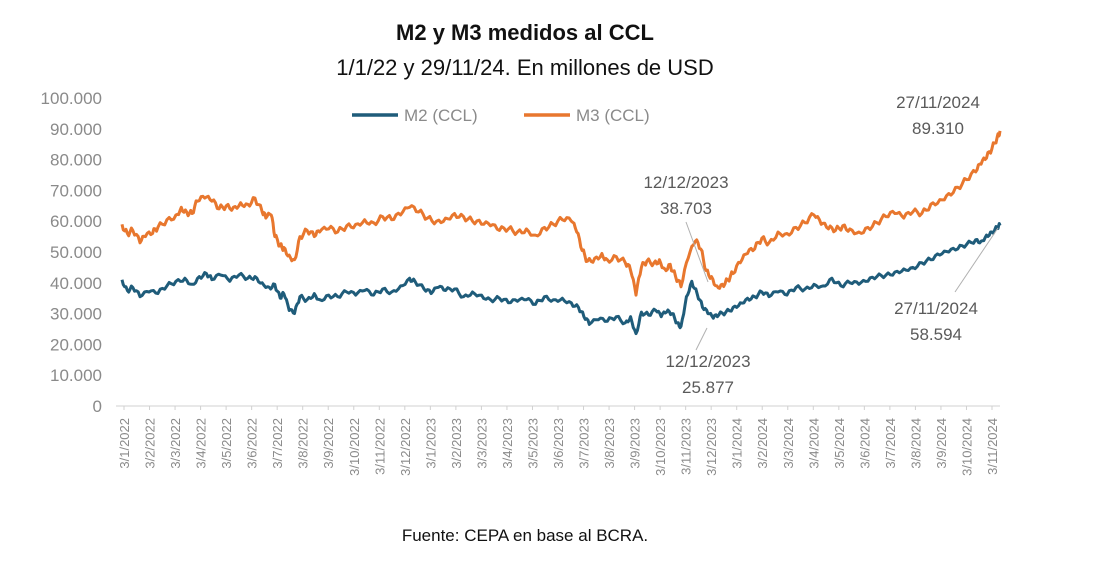 This screenshot has height=566, width=1097. What do you see at coordinates (584, 443) in the screenshot?
I see `x-tick-label: 3/7/2023` at bounding box center [584, 443].